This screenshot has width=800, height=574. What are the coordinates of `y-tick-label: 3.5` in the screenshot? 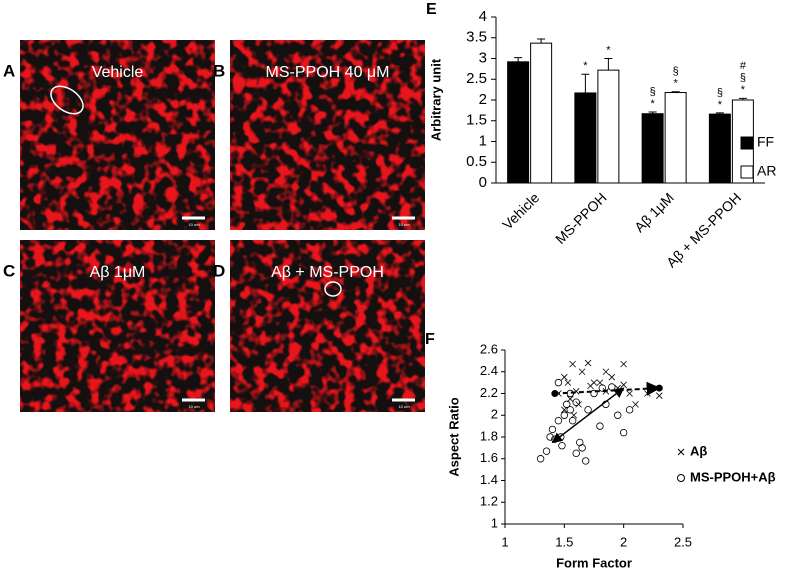 It's located at (476, 37).